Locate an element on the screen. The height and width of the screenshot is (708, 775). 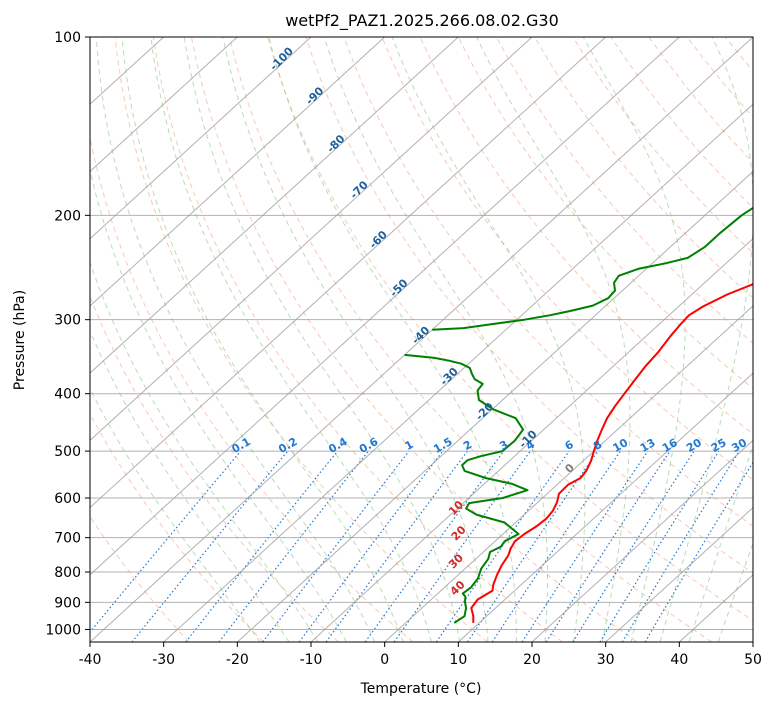
y-axis-label: Pressure (hPa) is located at coordinates (20, 340).